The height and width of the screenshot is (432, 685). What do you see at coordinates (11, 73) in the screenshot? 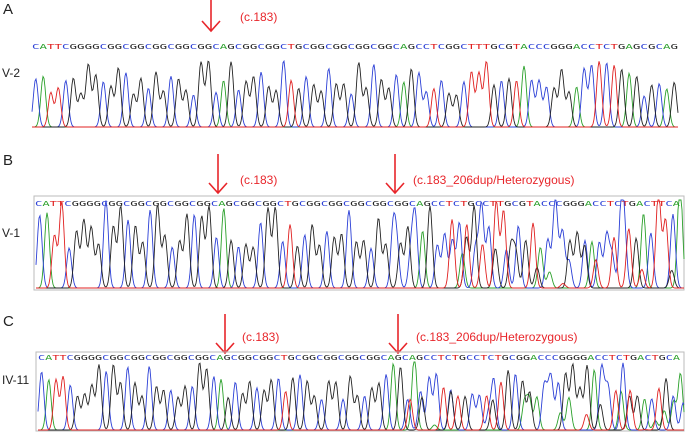
I see `sample-label: V-2` at bounding box center [11, 73].